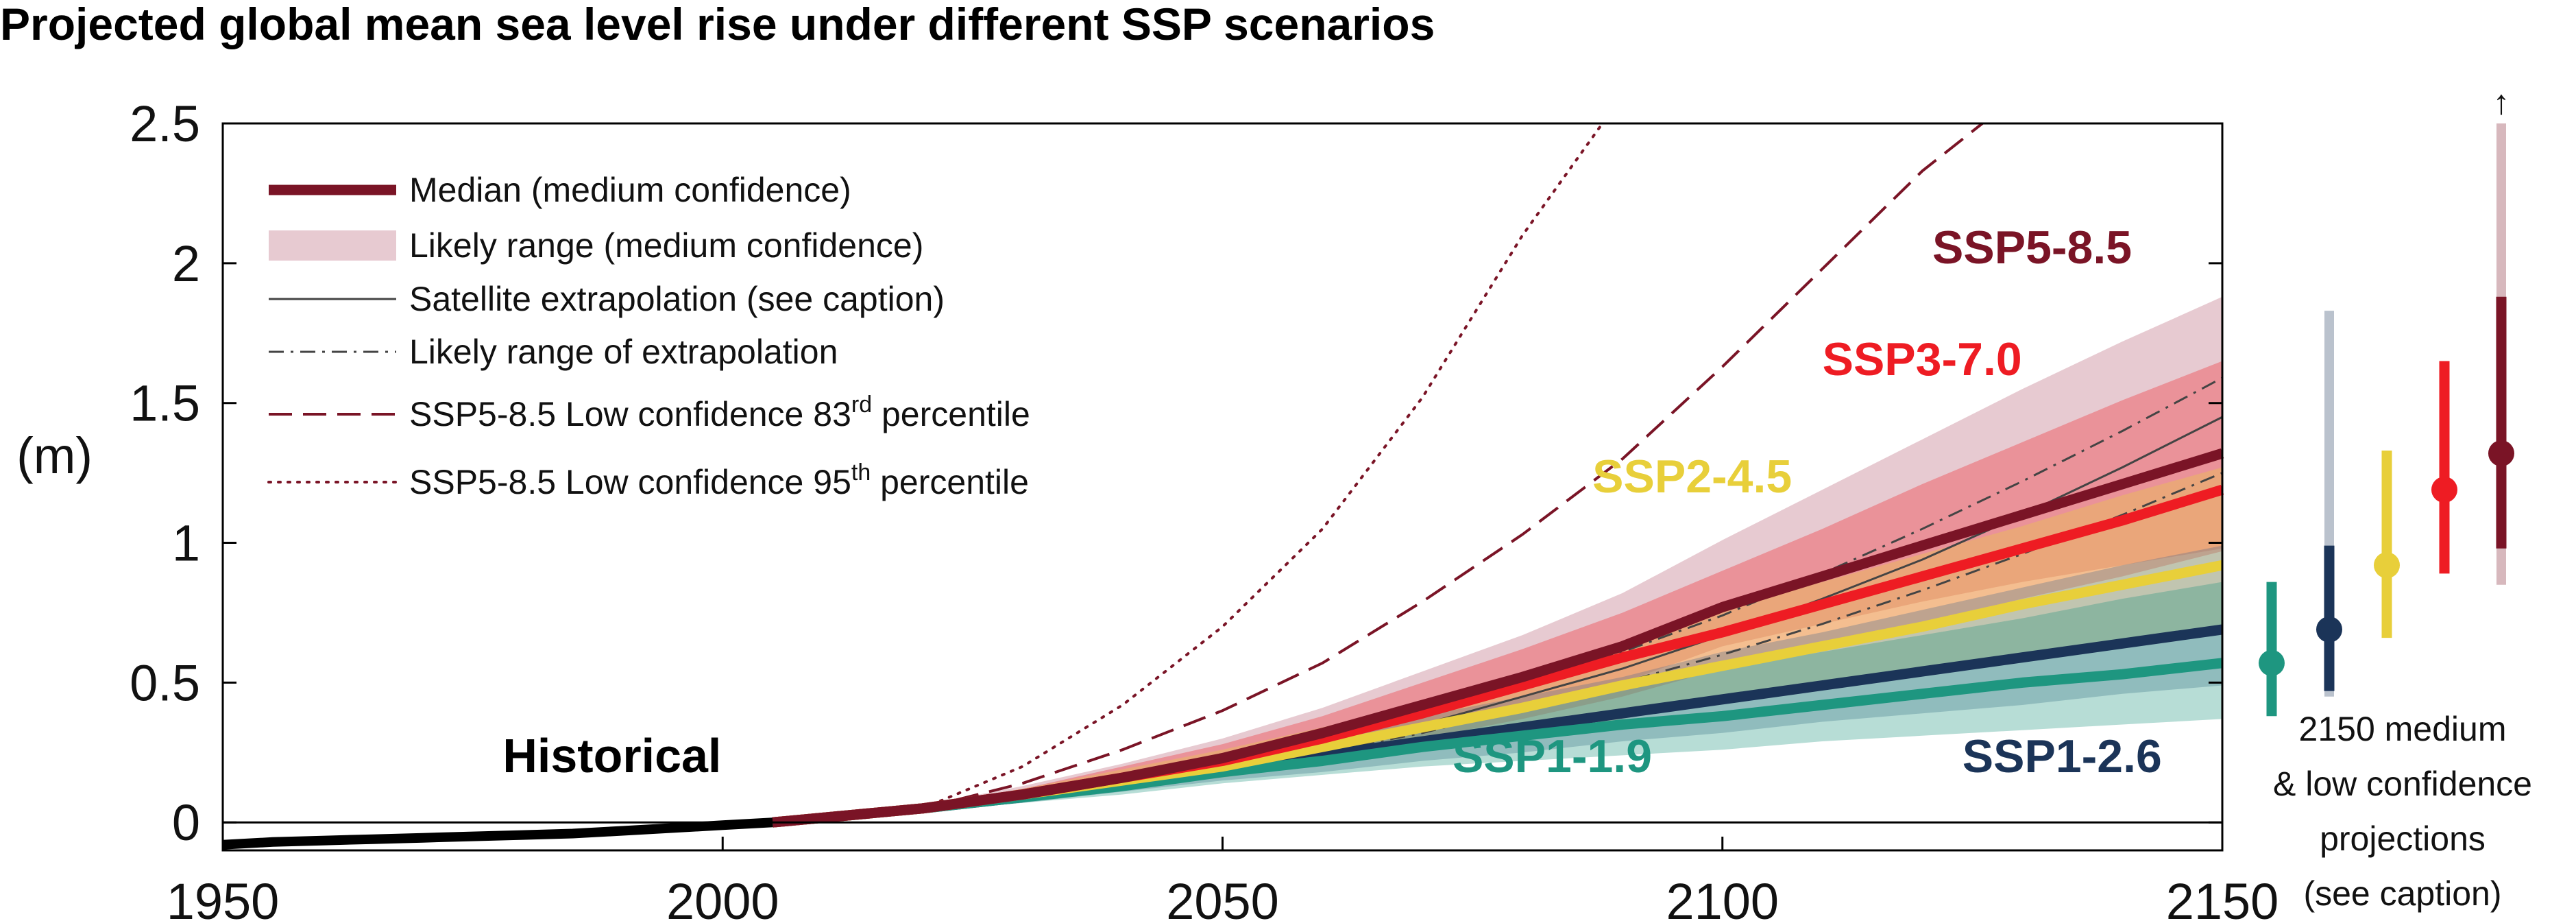 Image resolution: width=2576 pixels, height=921 pixels. Describe the element at coordinates (1222, 897) in the screenshot. I see `x-tick-label: 2050` at that location.